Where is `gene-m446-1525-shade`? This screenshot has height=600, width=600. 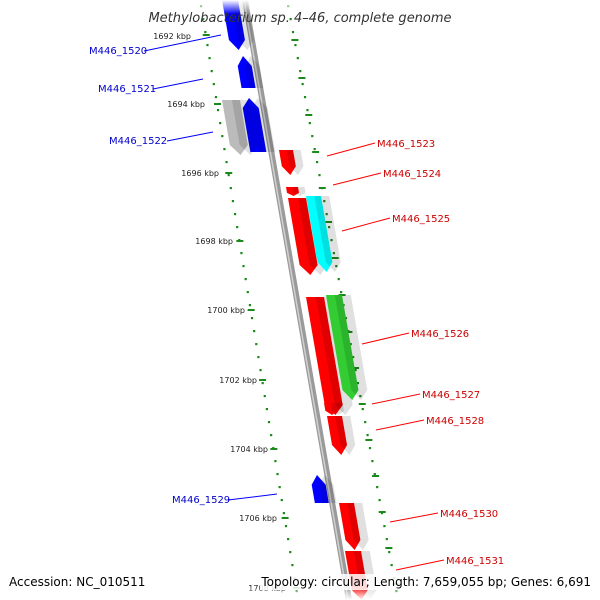 gene-m446-1525-shade is located at coordinates (327, 234).